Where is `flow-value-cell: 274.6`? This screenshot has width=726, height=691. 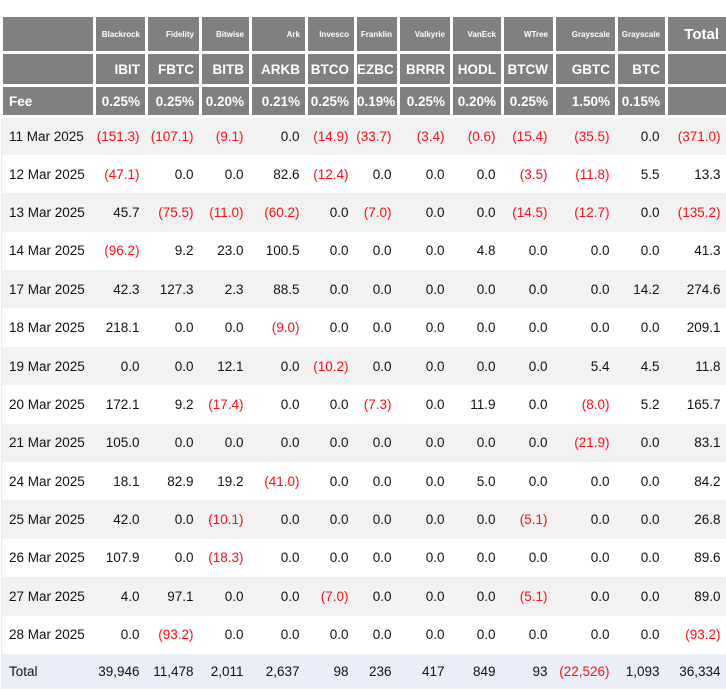
flow-value-cell: 274.6 is located at coordinates (703, 289).